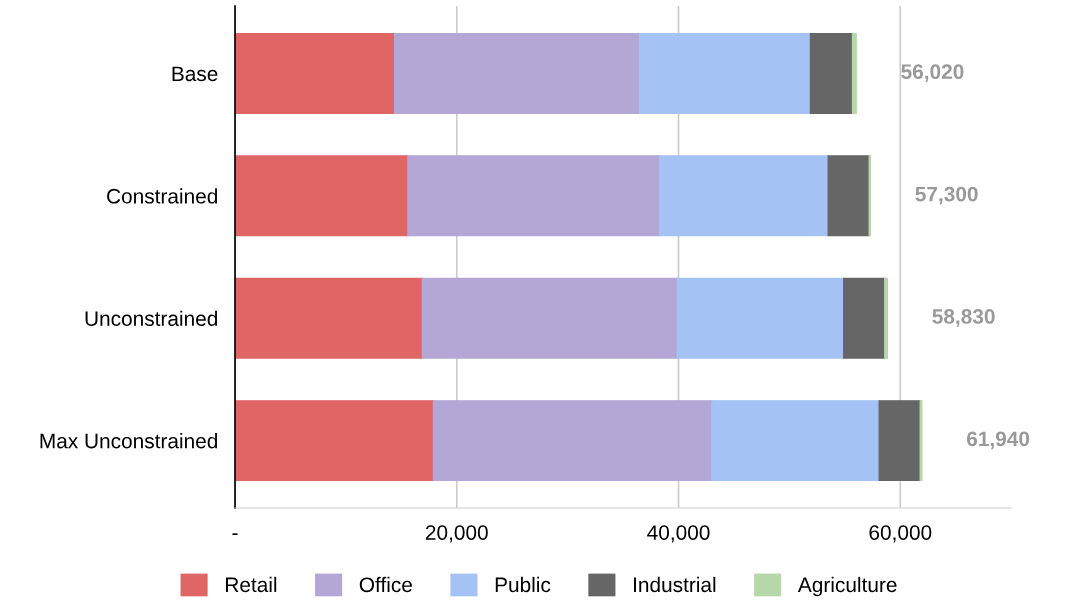 This screenshot has height=612, width=1078. What do you see at coordinates (385, 584) in the screenshot?
I see `legend-label: Office` at bounding box center [385, 584].